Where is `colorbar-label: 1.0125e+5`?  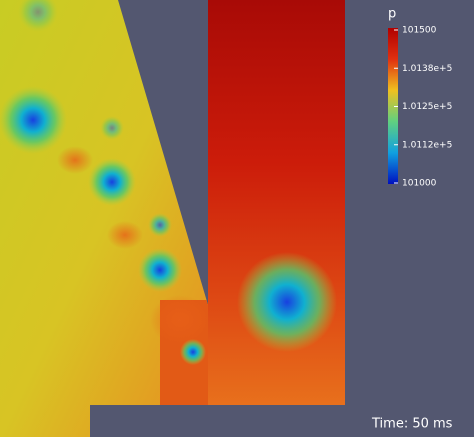
colorbar-label: 1.0125e+5 is located at coordinates (427, 107).